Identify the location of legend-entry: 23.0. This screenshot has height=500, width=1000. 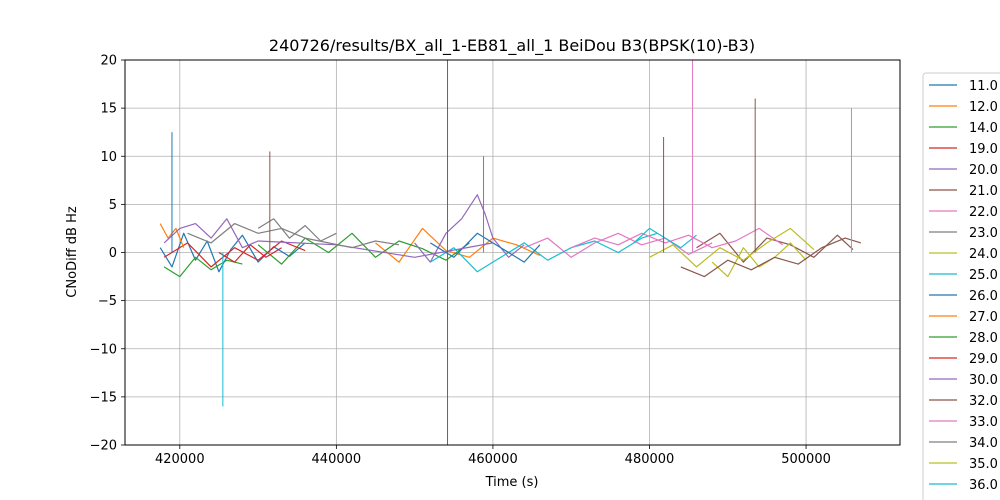
(983, 233).